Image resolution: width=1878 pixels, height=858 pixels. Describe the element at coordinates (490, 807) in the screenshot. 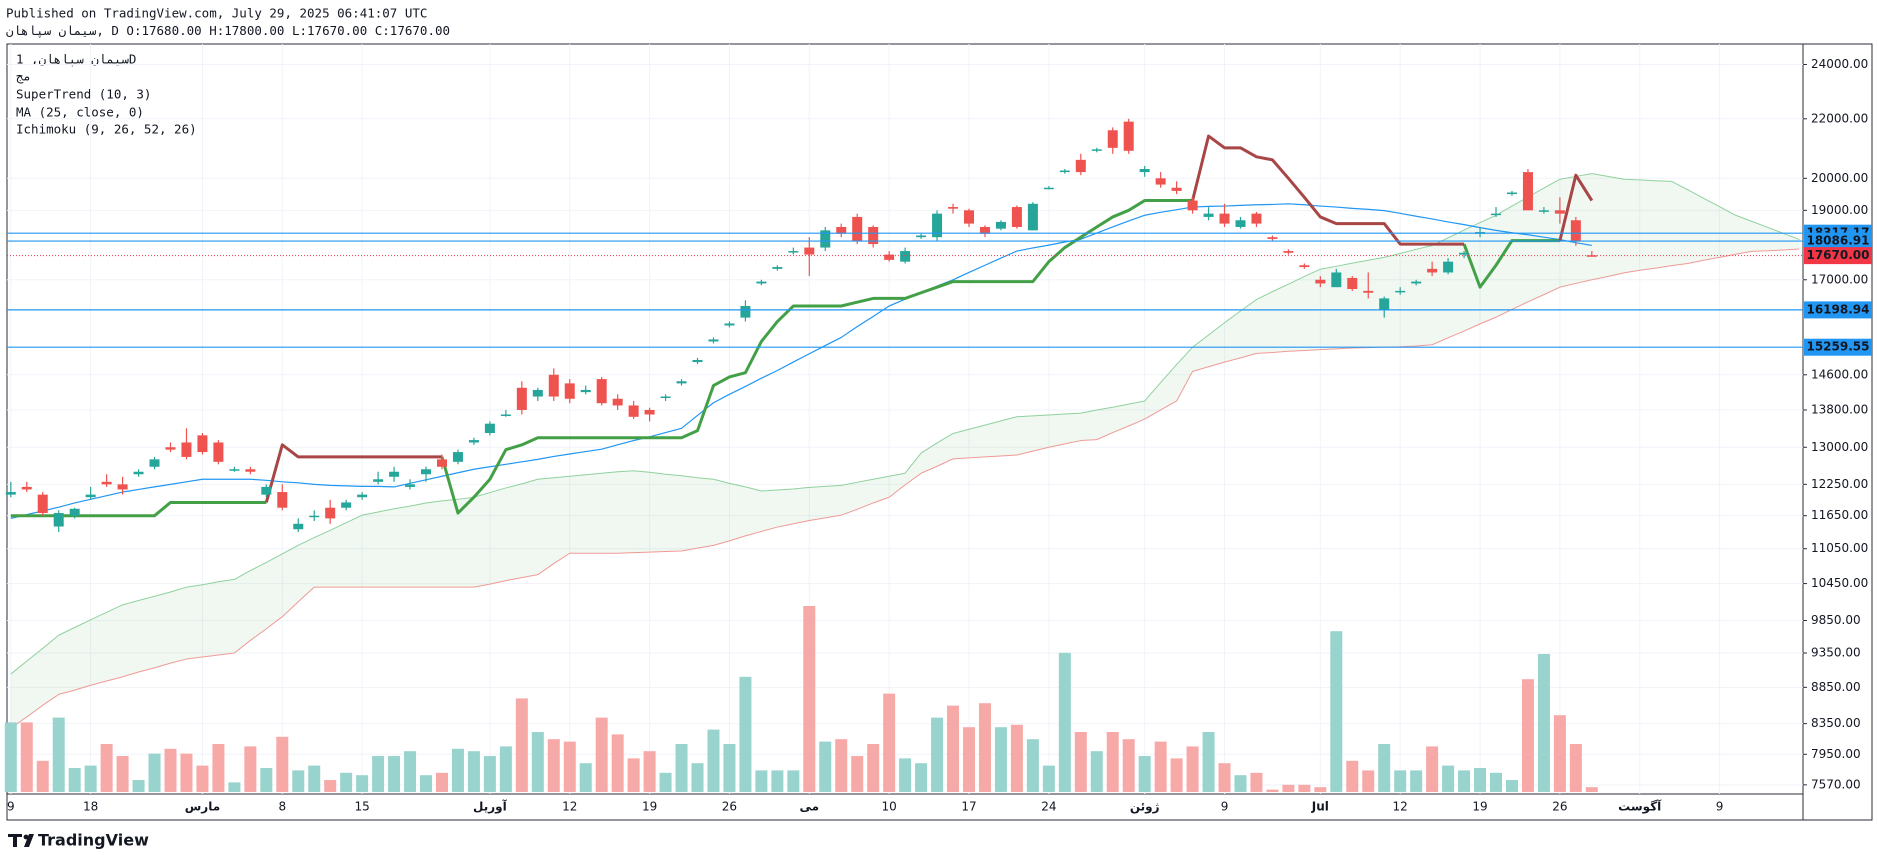

I see `x-tick-label: آوریل` at that location.